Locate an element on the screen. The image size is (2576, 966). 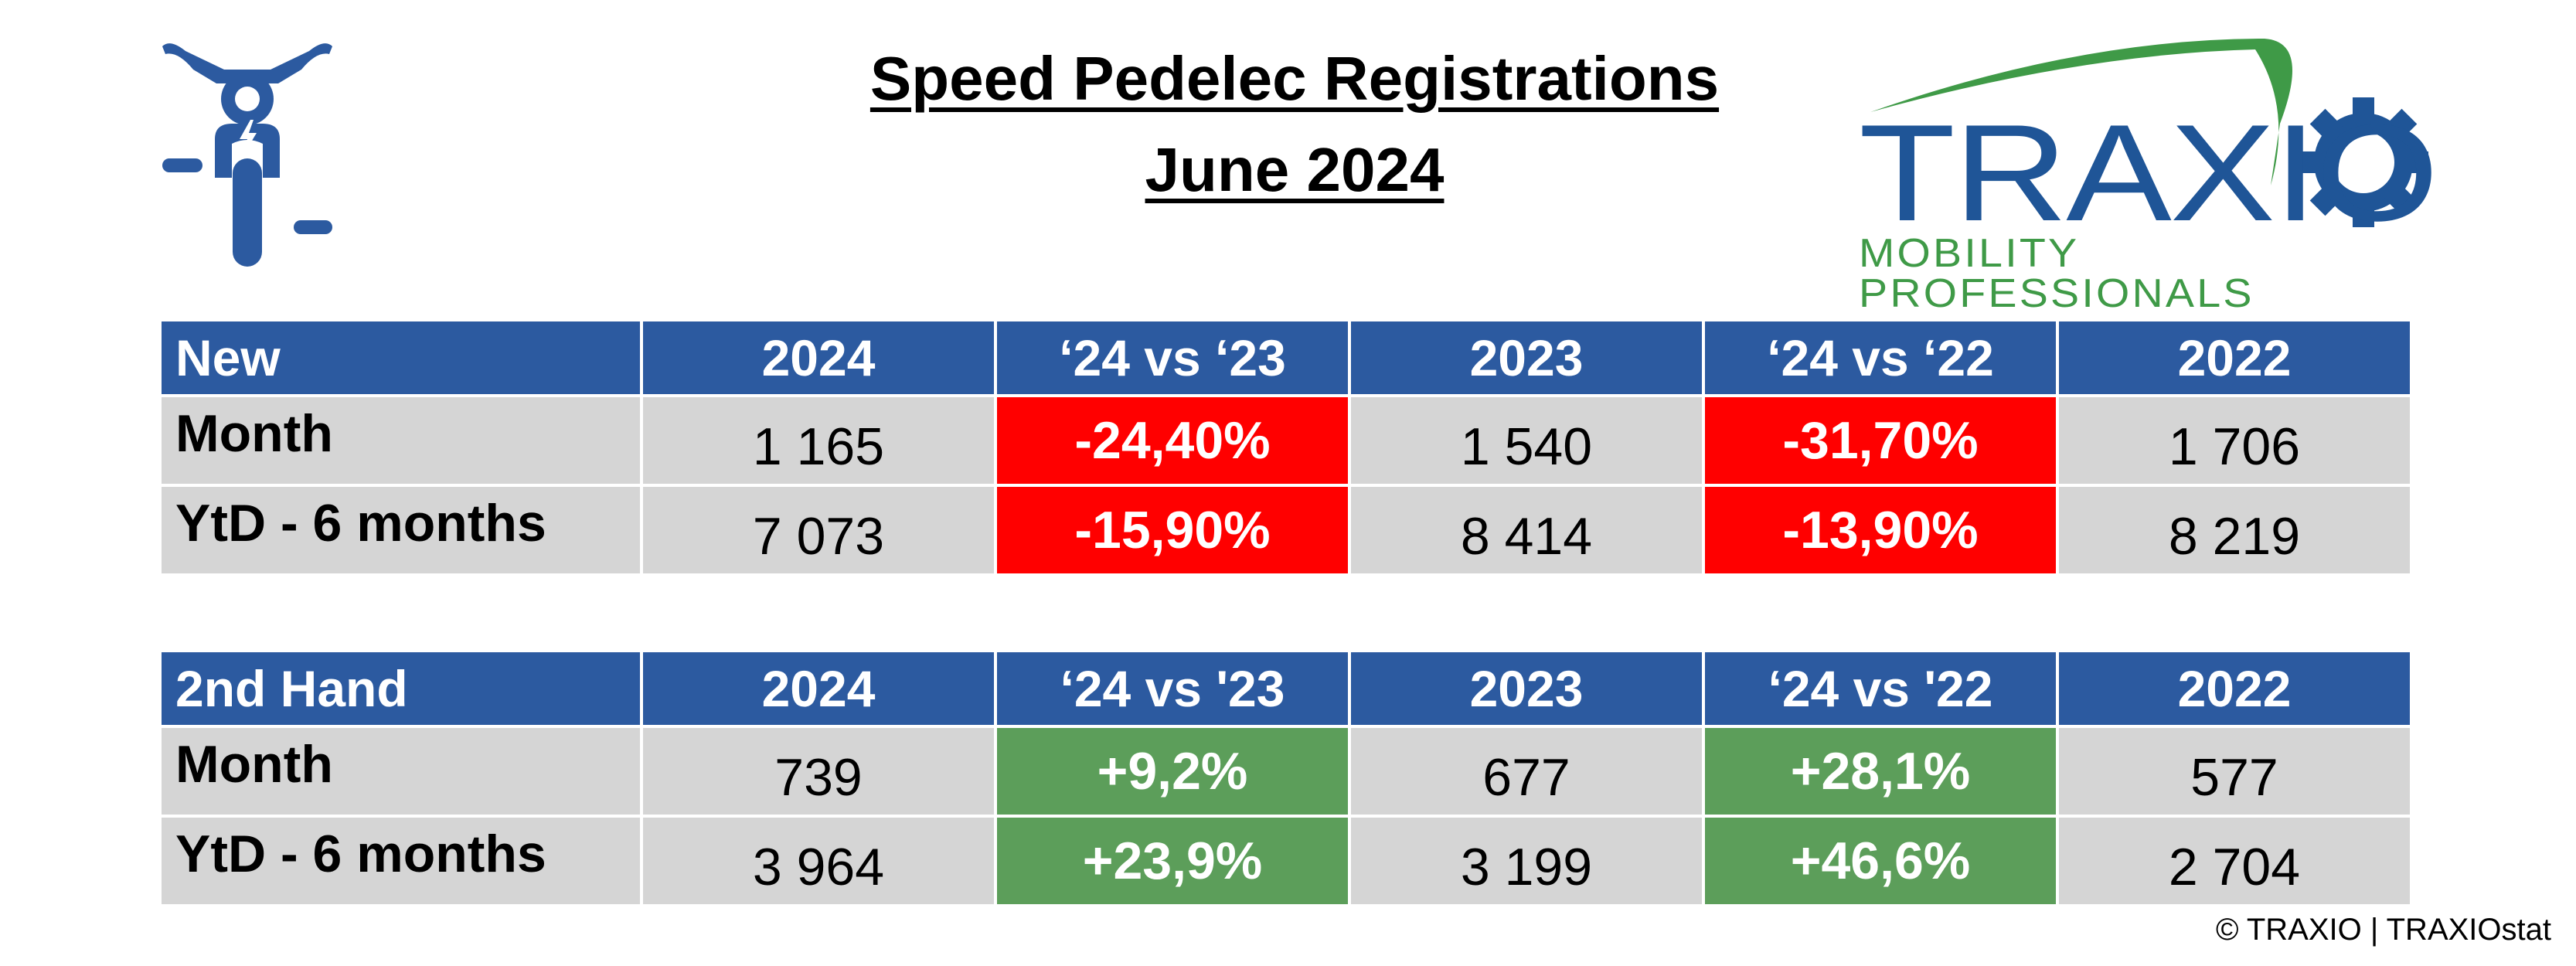
change-vs23: -24,40% is located at coordinates (1172, 440).